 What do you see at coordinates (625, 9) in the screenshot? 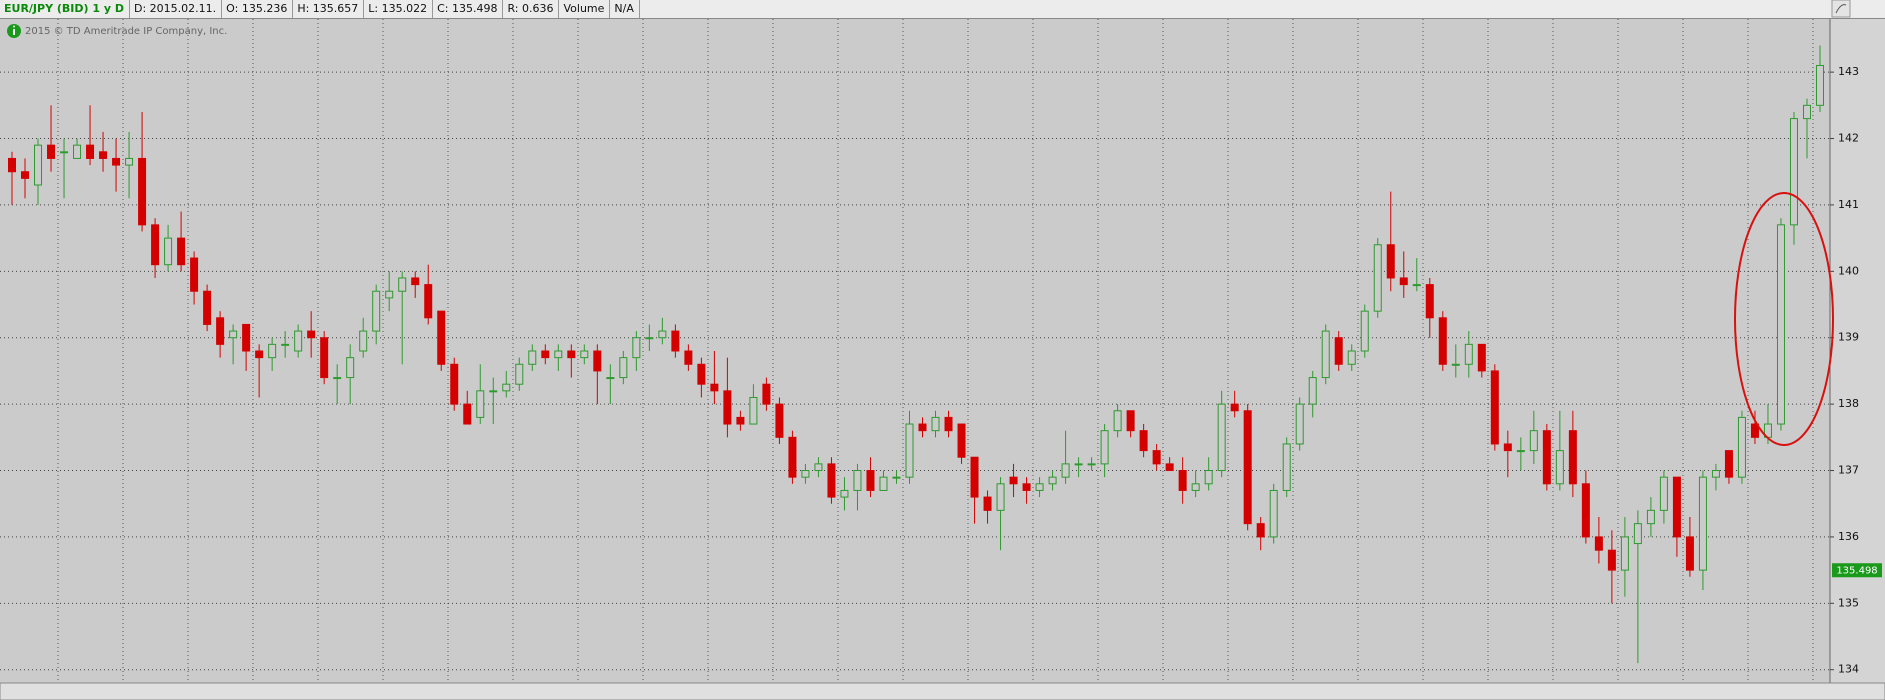
I see `volume-value: N/A` at bounding box center [625, 9].